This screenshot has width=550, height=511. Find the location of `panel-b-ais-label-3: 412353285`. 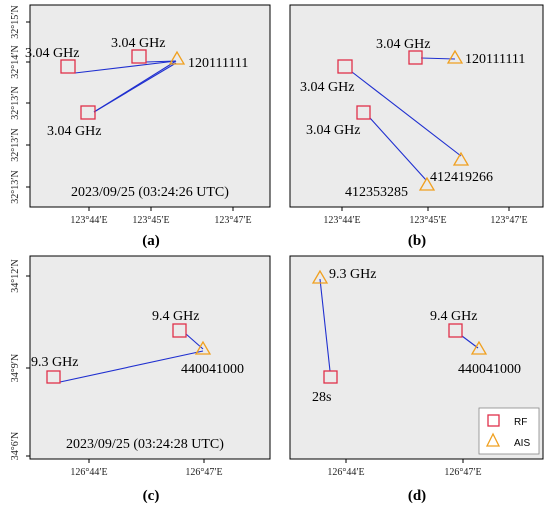

panel-b-ais-label-3: 412353285 is located at coordinates (376, 192).